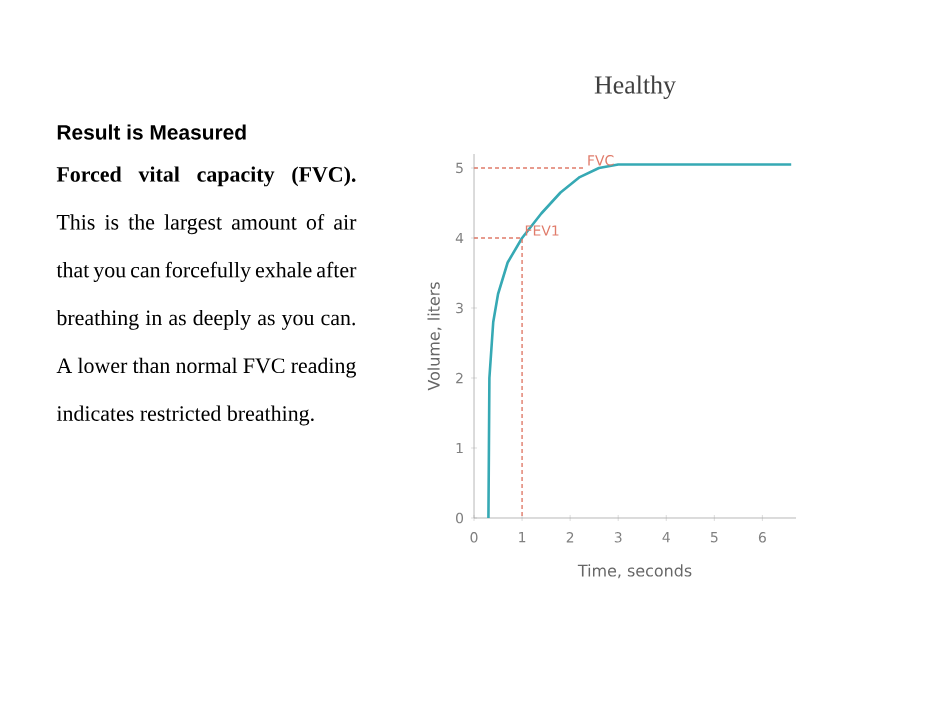 Image resolution: width=948 pixels, height=710 pixels. What do you see at coordinates (206, 296) in the screenshot?
I see `text: Forced vital capacity (FVC). This is the largest amount of air that you can forcefully exhale after breathing in as deeply as you can. A lower than normal FVC reading indicates restricted breathing.` at bounding box center [206, 296].